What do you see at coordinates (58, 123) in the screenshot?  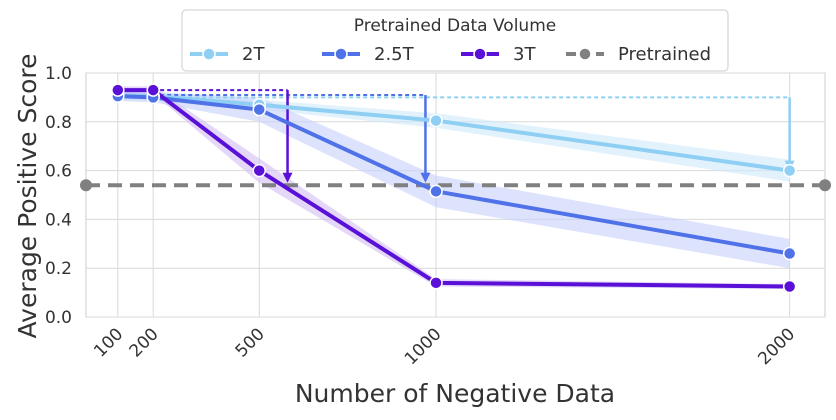 I see `y-tick-label: 0.8` at bounding box center [58, 123].